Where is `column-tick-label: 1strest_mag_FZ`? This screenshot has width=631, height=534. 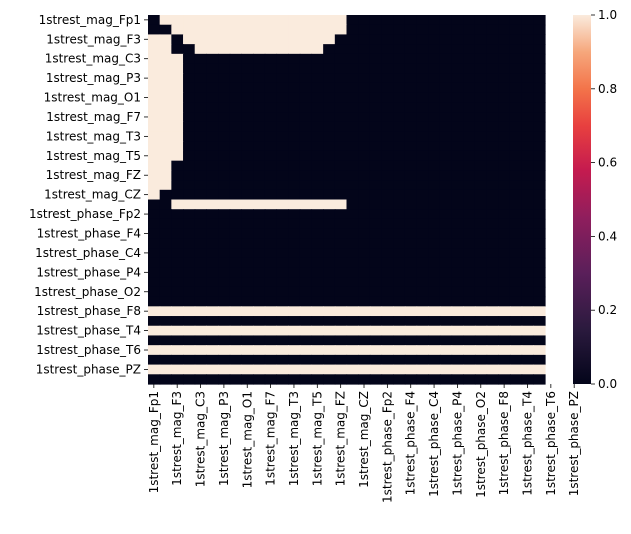
column-tick-label: 1strest_mag_FZ is located at coordinates (341, 438).